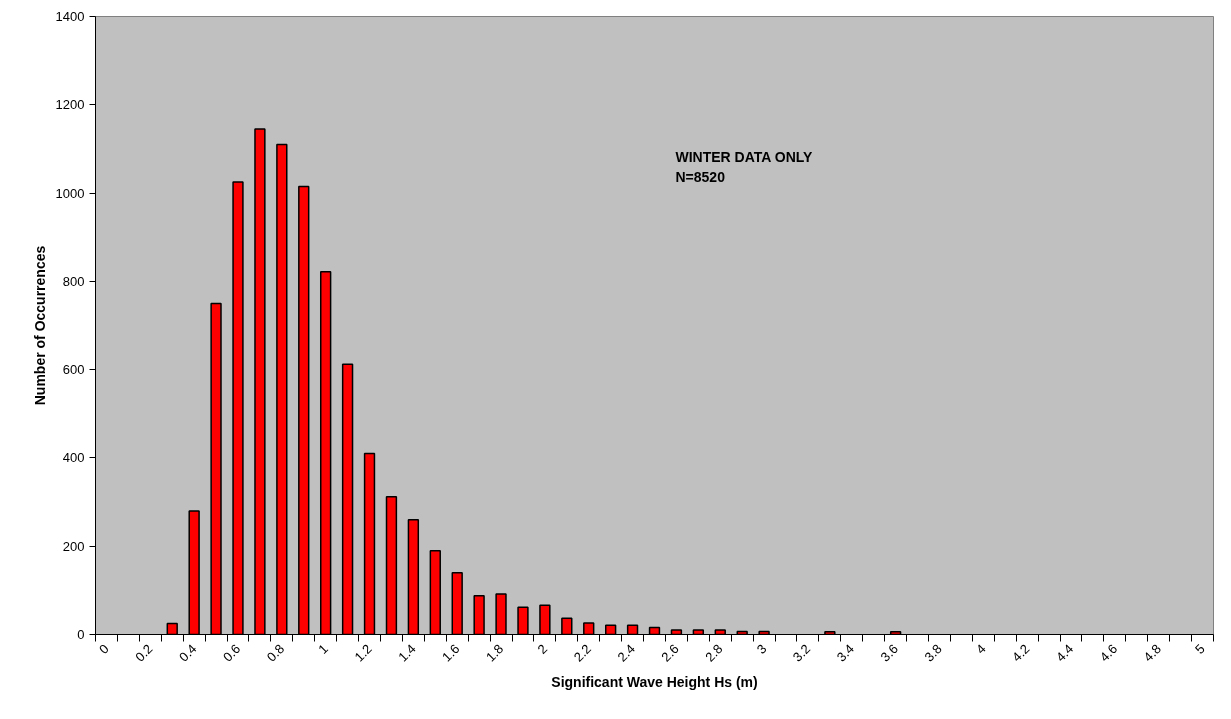  What do you see at coordinates (70, 193) in the screenshot?
I see `y-tick-label: 1000` at bounding box center [70, 193].